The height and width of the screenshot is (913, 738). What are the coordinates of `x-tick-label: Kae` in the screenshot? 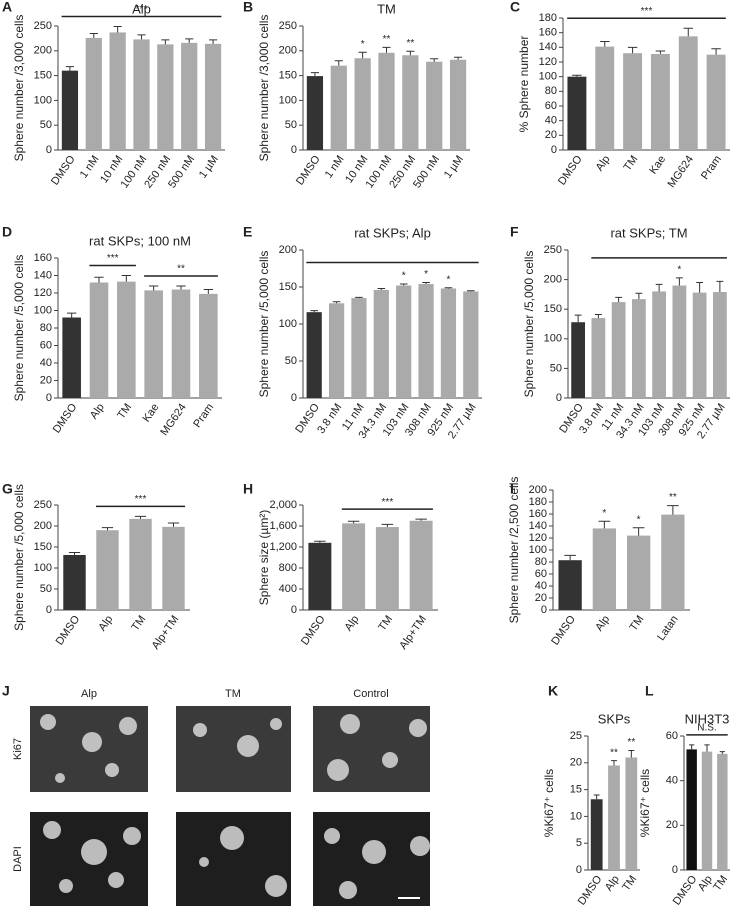 It's located at (657, 165).